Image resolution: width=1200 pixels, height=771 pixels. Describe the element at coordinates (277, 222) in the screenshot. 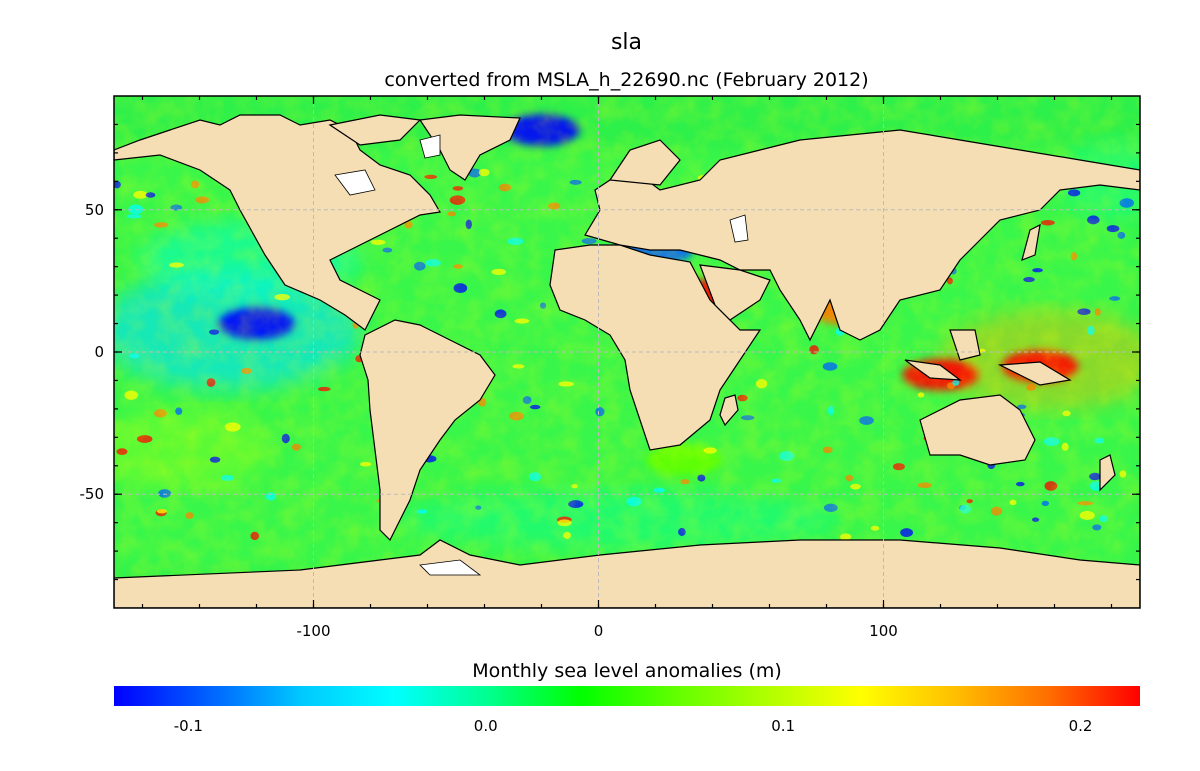

I see `north-america` at that location.